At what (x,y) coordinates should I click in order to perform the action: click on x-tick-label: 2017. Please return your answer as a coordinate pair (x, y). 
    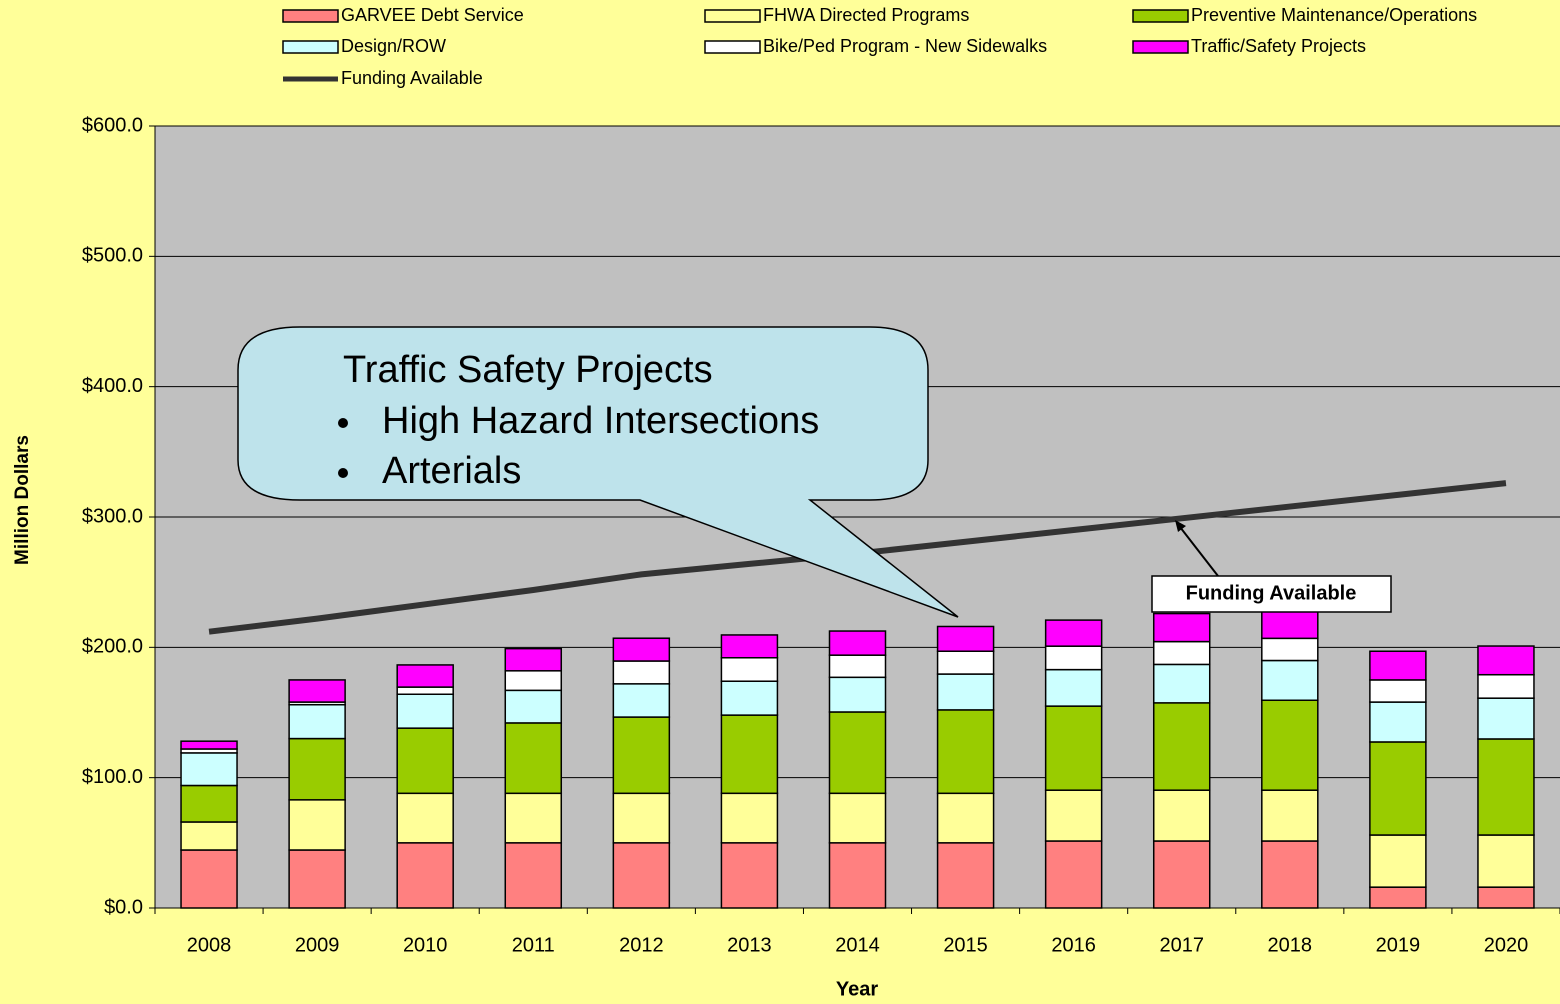
    Looking at the image, I should click on (1181, 945).